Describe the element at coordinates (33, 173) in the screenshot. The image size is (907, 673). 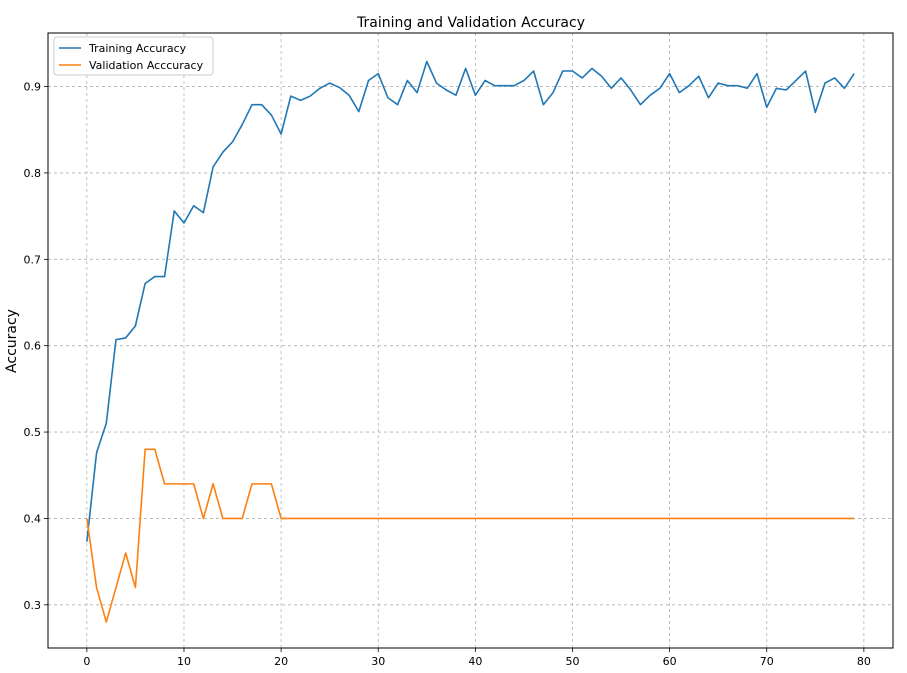
I see `y-tick-label: 0.8` at that location.